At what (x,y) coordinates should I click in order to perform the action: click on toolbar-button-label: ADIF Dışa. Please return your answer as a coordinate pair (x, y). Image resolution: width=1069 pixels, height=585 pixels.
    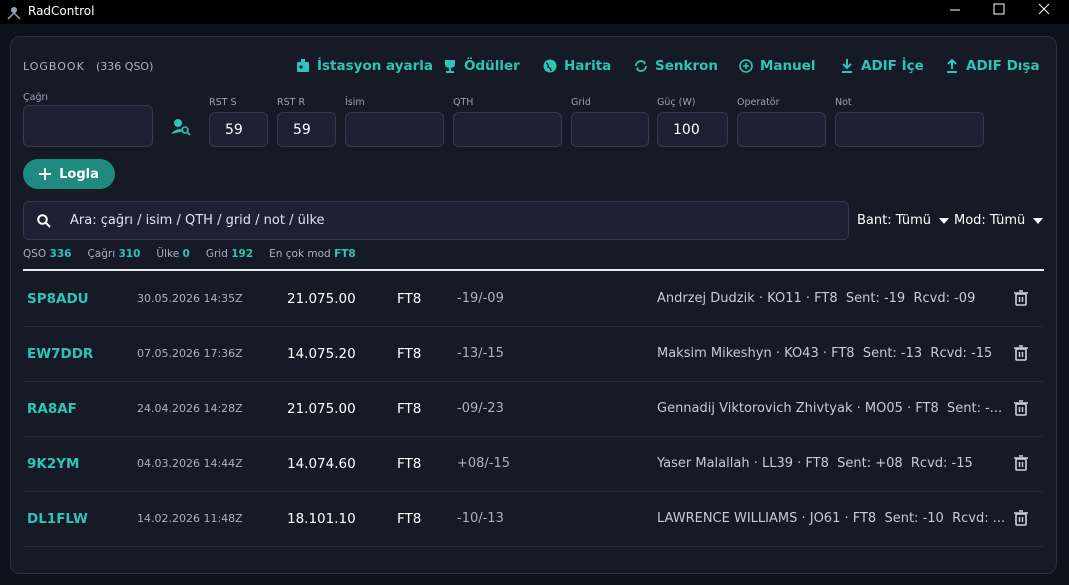
    Looking at the image, I should click on (1003, 66).